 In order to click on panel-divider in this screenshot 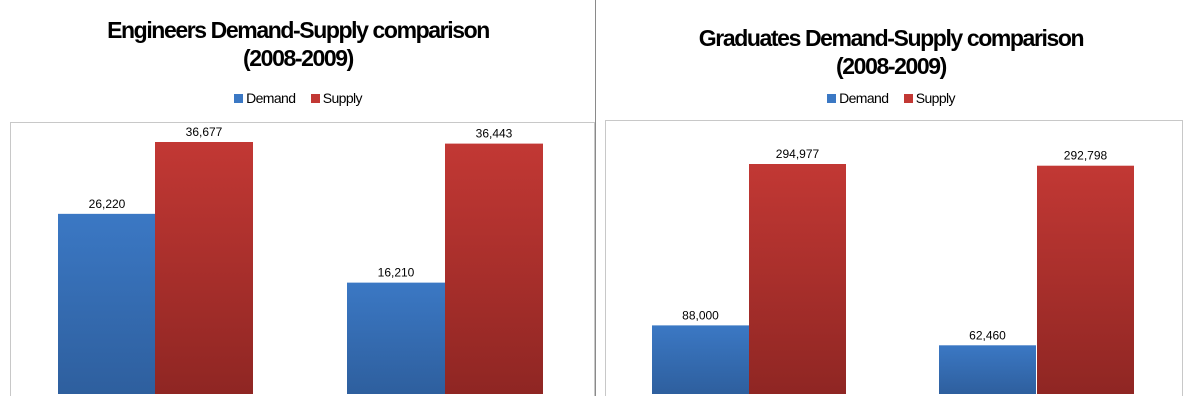, I will do `click(595, 198)`.